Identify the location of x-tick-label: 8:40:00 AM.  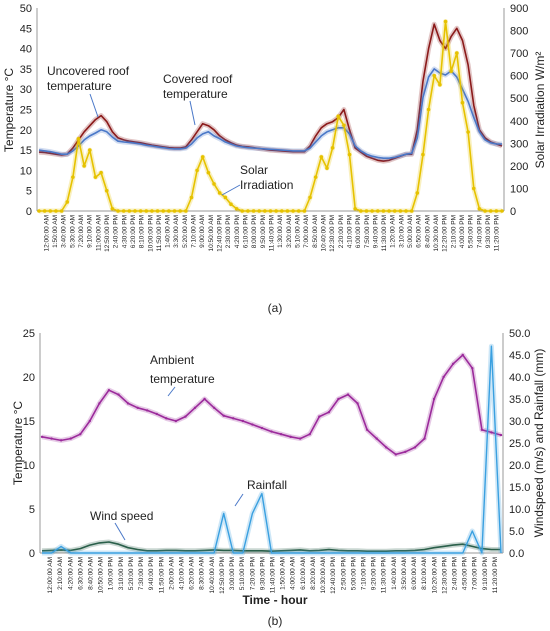
(91, 573).